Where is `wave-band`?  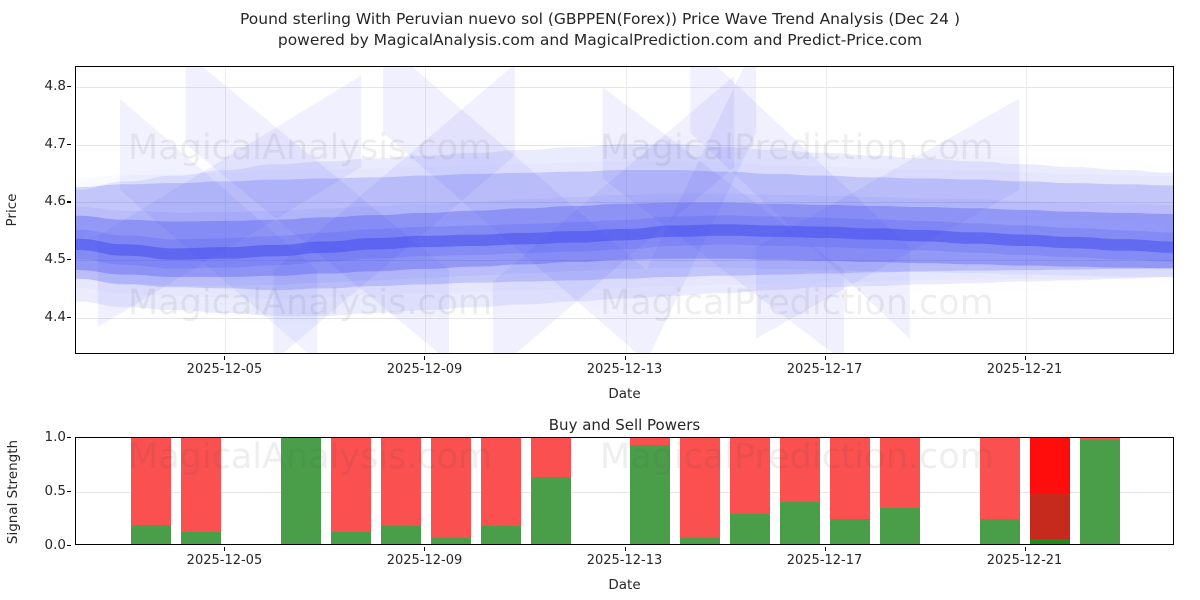
wave-band is located at coordinates (624, 242).